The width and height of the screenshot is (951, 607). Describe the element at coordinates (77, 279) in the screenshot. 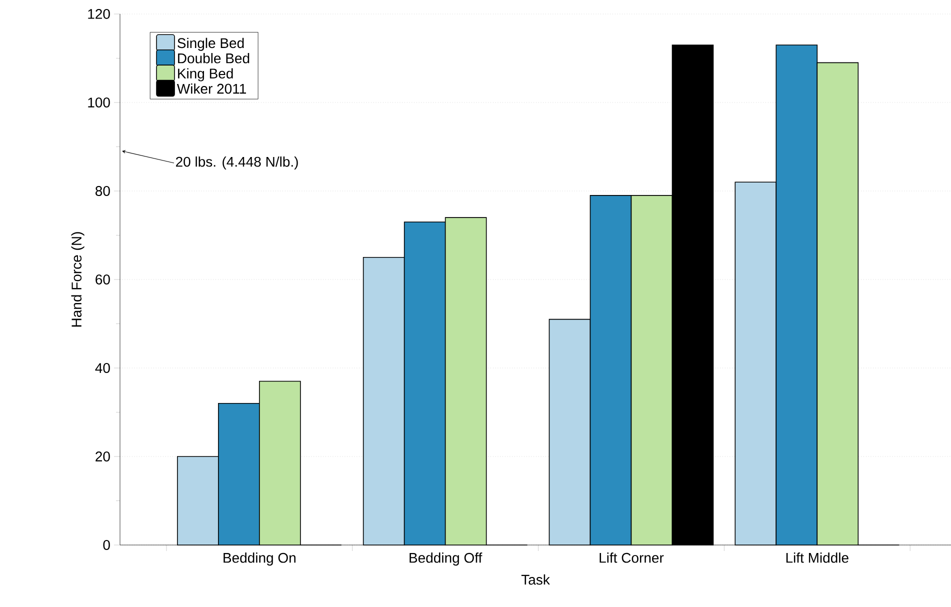

I see `y-axis-title: Hand Force (N)` at that location.